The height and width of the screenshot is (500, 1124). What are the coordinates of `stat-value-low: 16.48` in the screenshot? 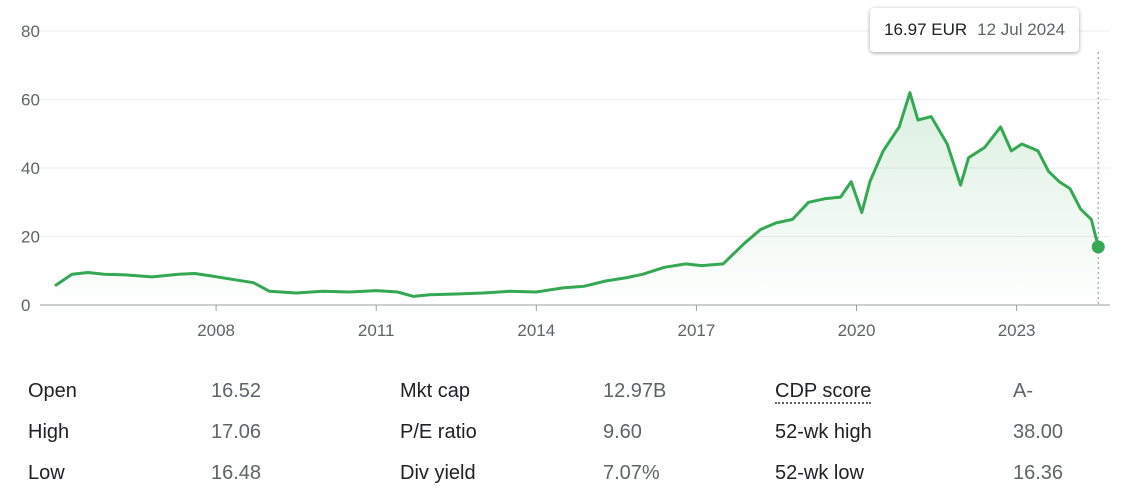 It's located at (236, 473).